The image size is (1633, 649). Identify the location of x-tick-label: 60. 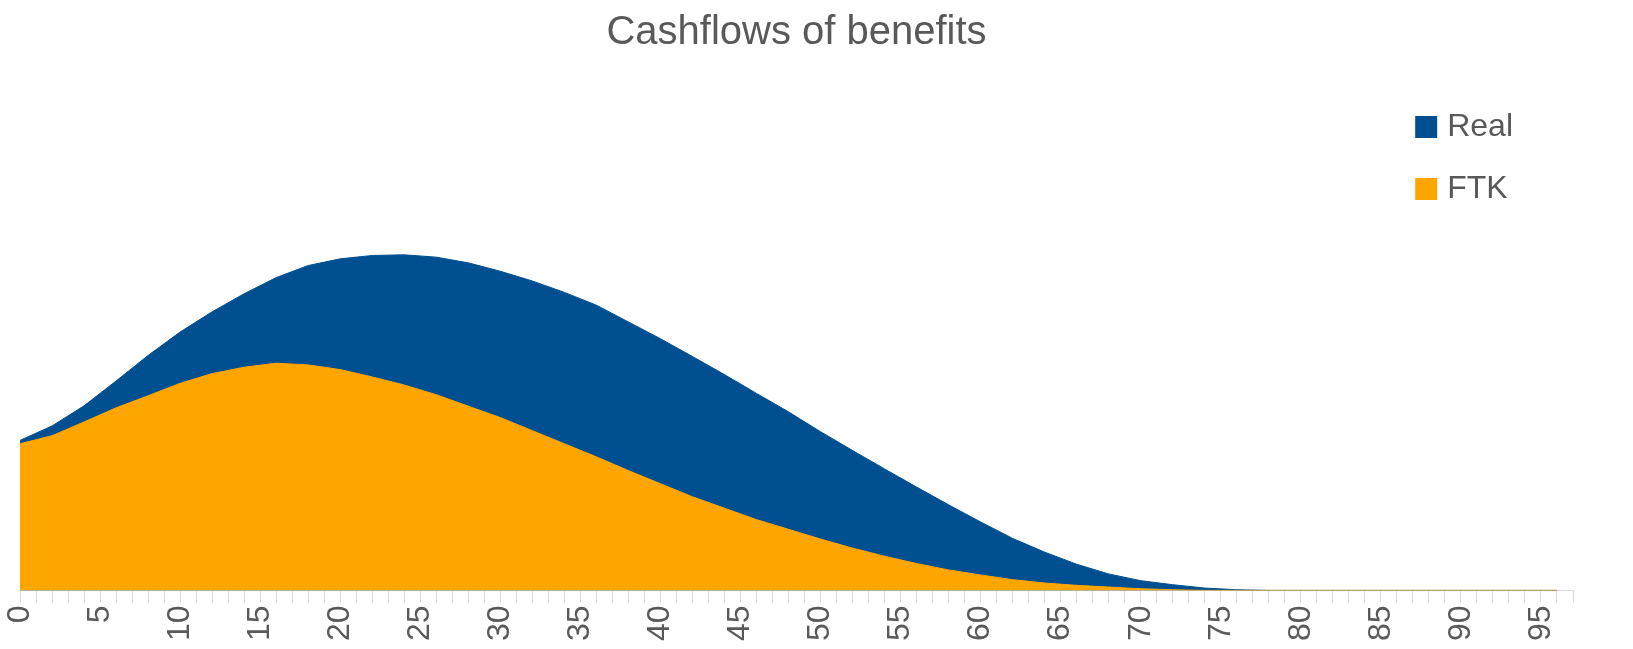
(978, 623).